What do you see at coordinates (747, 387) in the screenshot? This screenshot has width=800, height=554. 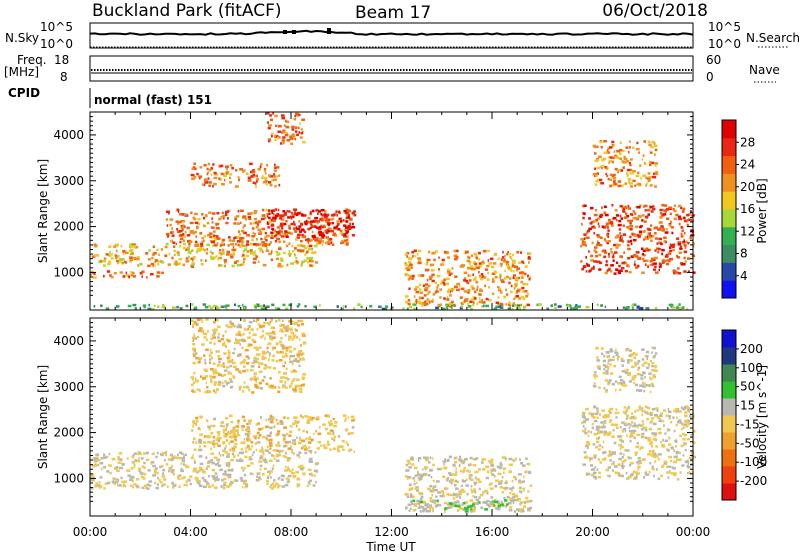 I see `colorbar-tick-label: 50` at bounding box center [747, 387].